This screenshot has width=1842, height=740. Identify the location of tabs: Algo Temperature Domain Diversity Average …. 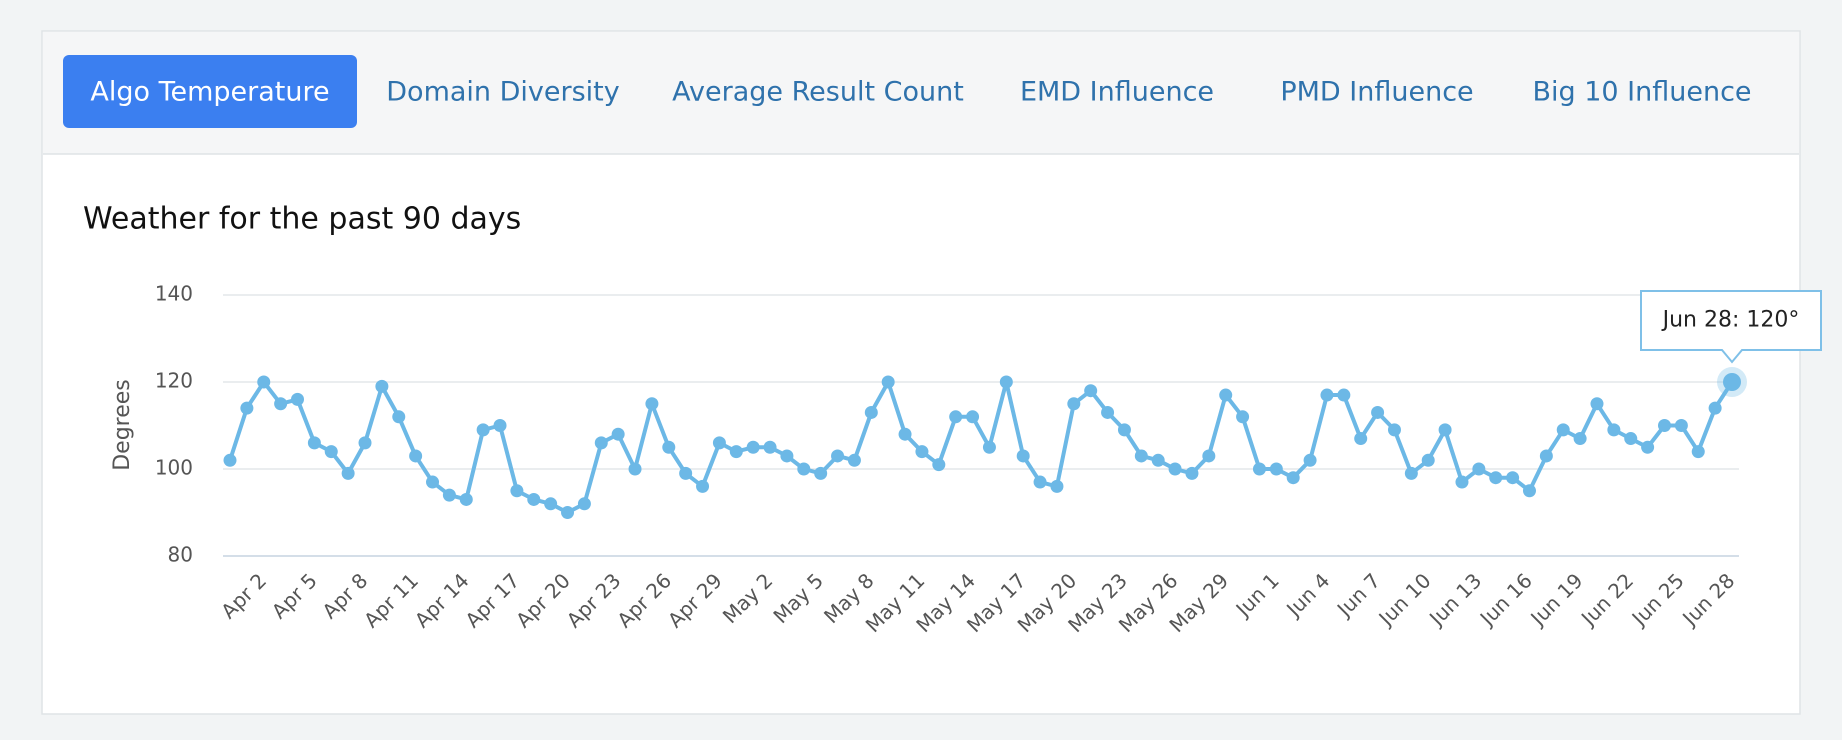
(920, 92).